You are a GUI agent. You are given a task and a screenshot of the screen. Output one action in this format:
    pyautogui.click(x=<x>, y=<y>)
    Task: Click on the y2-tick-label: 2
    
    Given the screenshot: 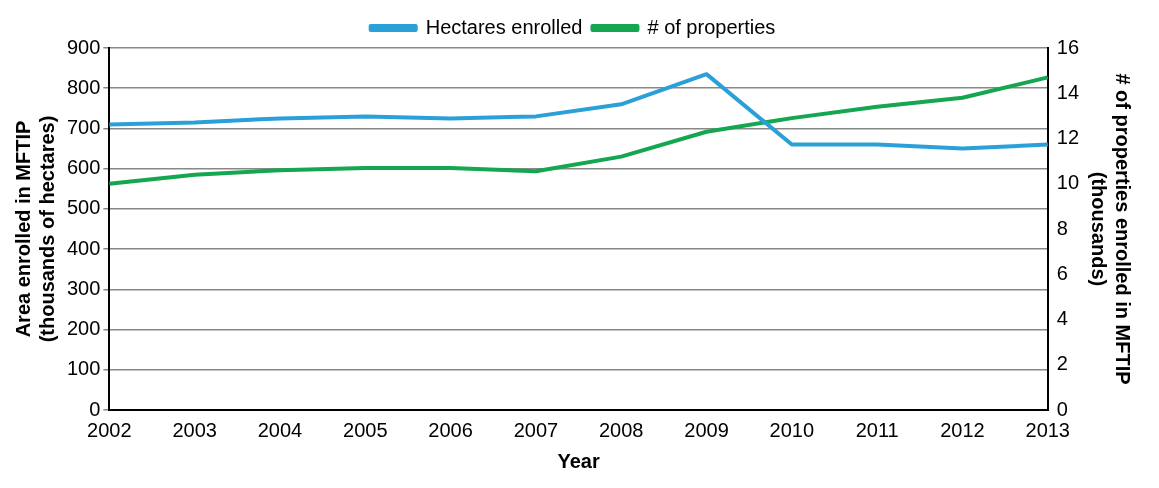 What is the action you would take?
    pyautogui.click(x=1062, y=363)
    